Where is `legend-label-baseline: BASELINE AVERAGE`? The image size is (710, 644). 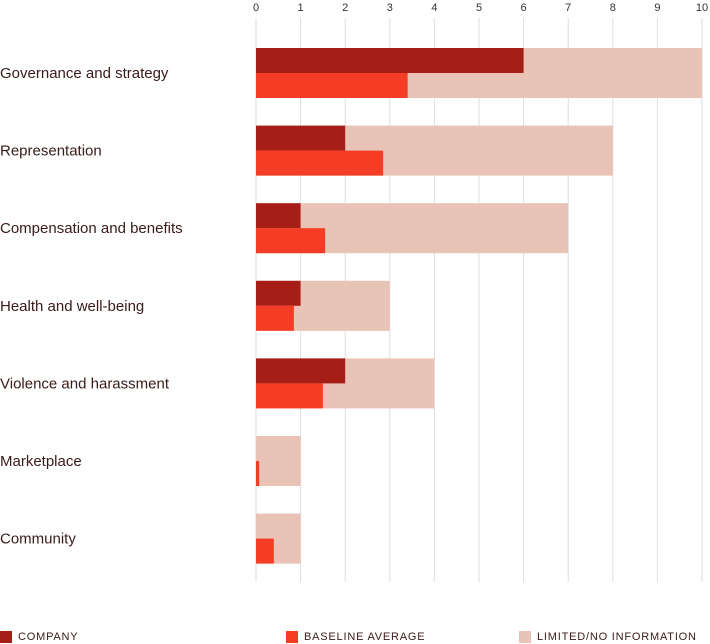
legend-label-baseline: BASELINE AVERAGE is located at coordinates (365, 637).